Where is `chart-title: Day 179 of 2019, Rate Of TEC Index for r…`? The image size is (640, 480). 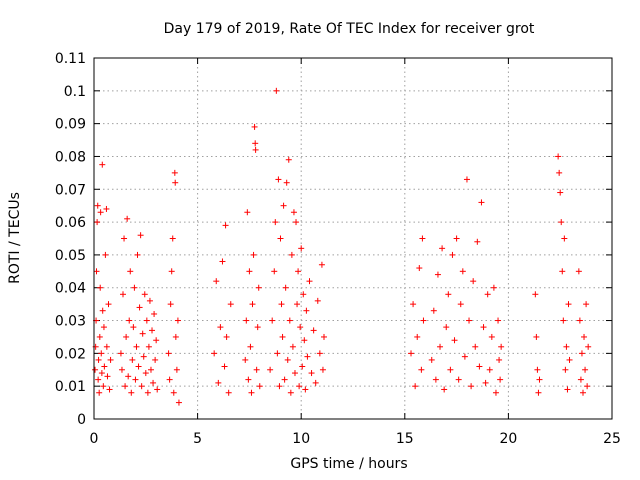 chart-title: Day 179 of 2019, Rate Of TEC Index for r… is located at coordinates (349, 29).